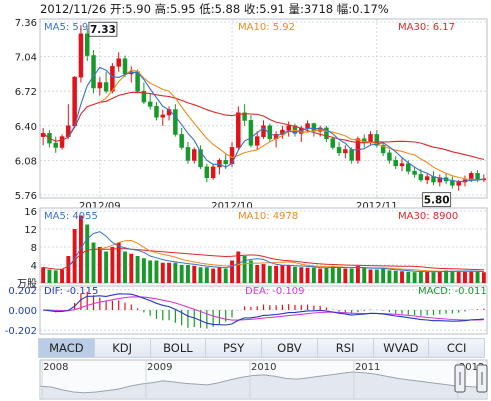  Describe the element at coordinates (452, 291) in the screenshot. I see `macd-legend-down: MACD: -0.011` at that location.